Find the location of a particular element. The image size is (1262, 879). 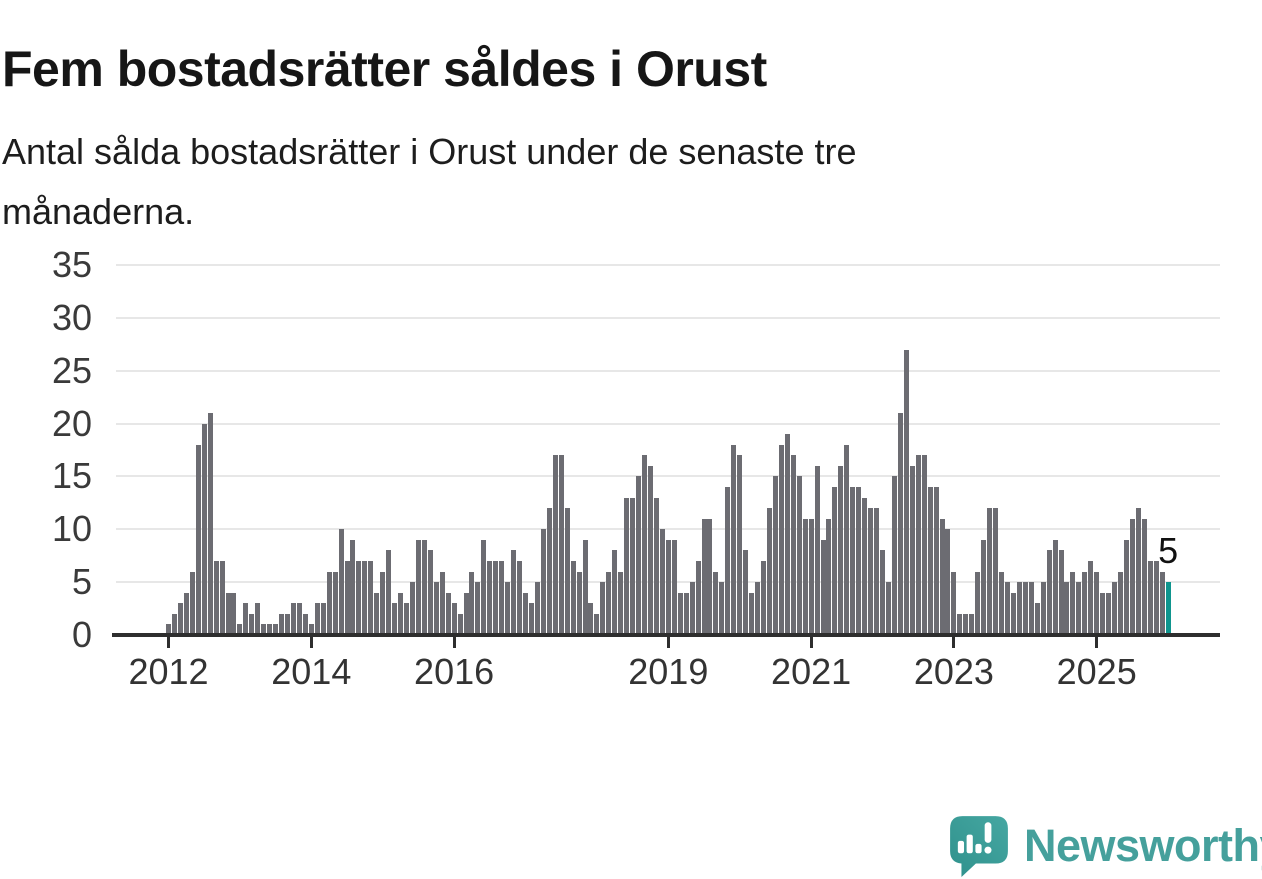

y-axis-tick-label: 15 is located at coordinates (71, 476).